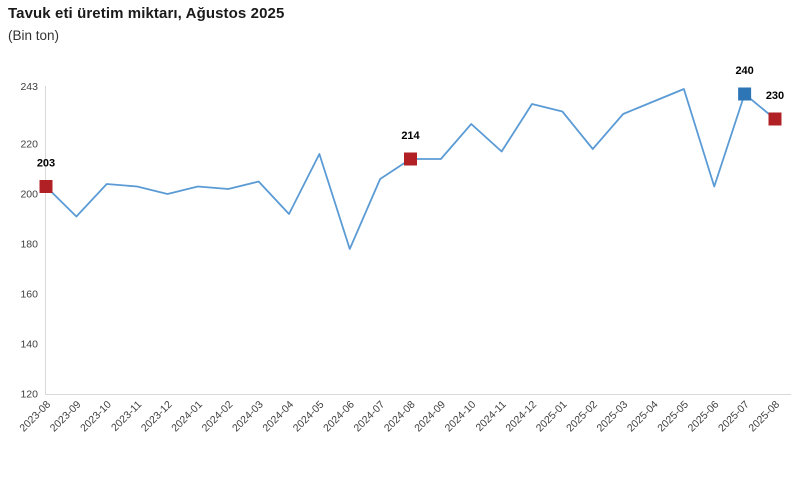 The height and width of the screenshot is (477, 798). Describe the element at coordinates (29, 245) in the screenshot. I see `y-tick-label: 180` at that location.